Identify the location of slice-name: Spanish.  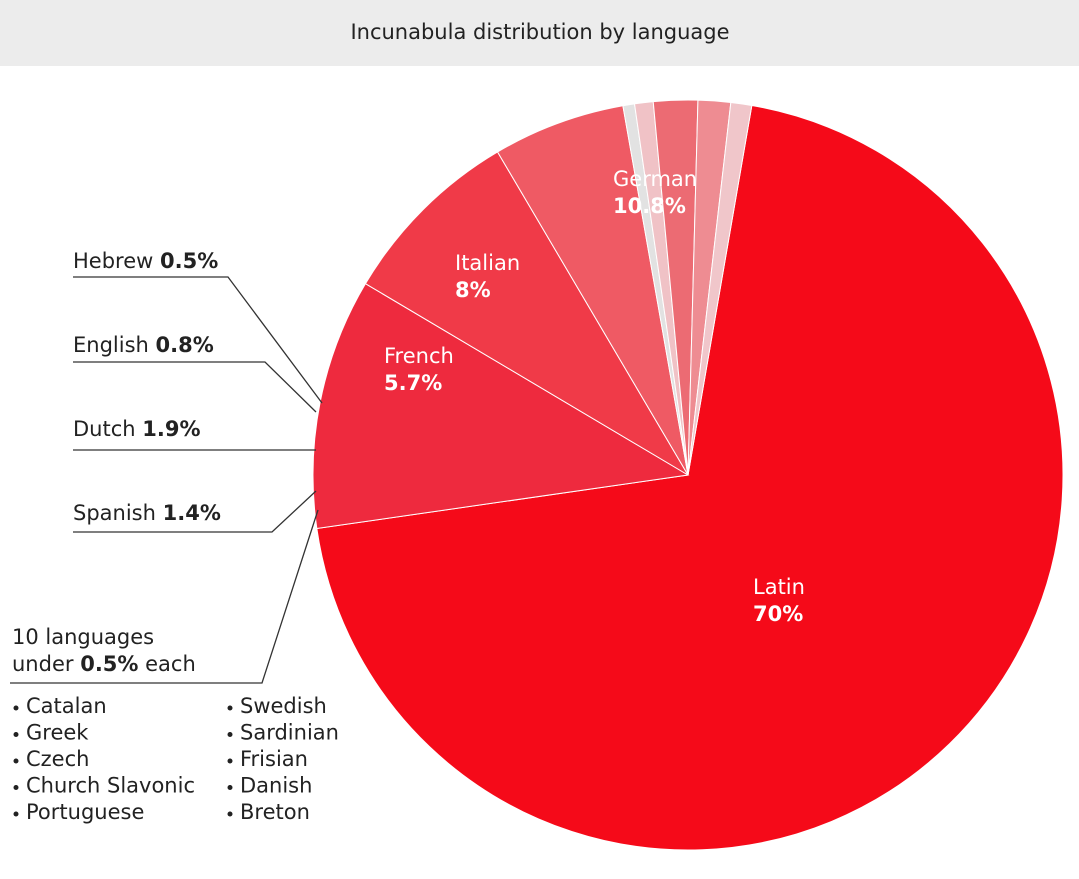
(114, 513).